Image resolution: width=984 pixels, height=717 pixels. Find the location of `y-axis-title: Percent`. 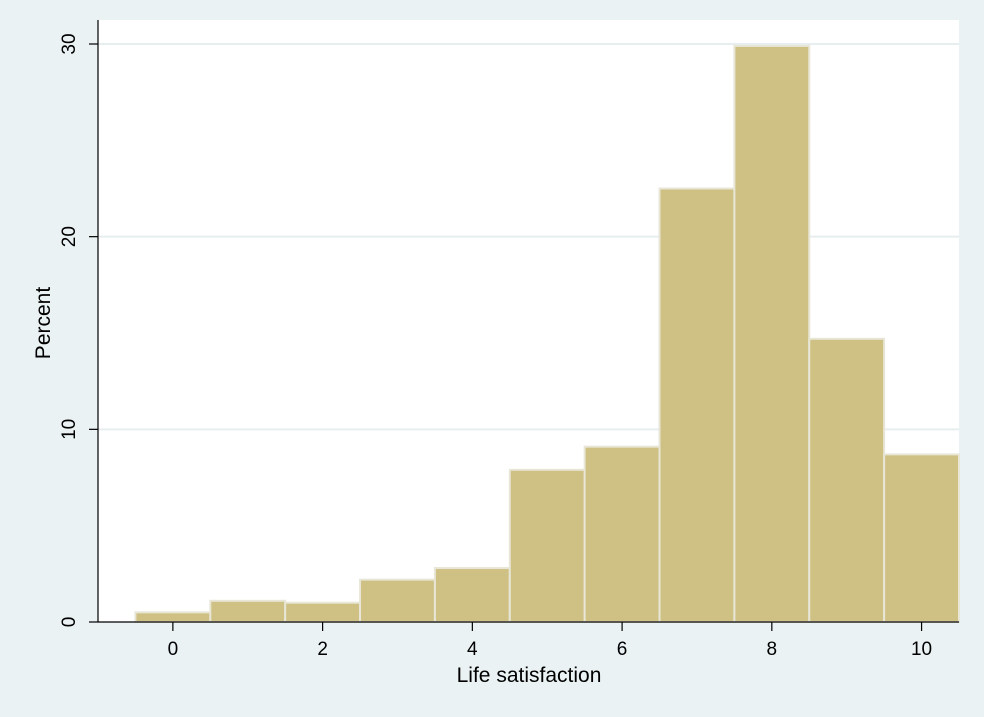

y-axis-title: Percent is located at coordinates (43, 323).